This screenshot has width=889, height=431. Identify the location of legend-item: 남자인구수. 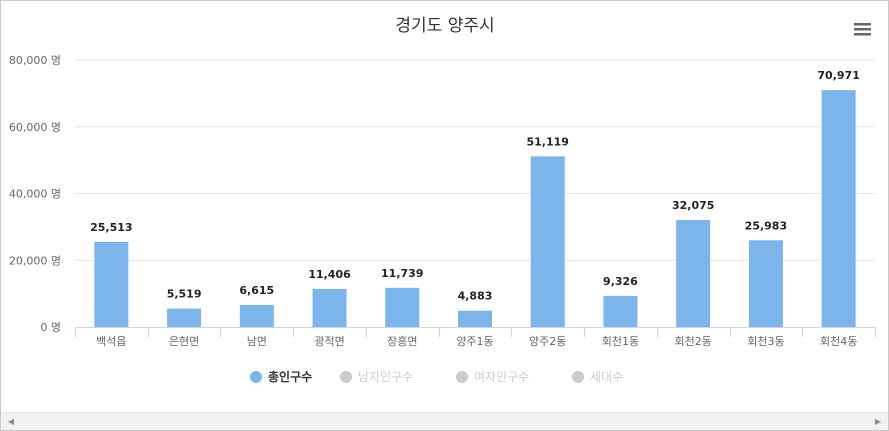
(376, 377).